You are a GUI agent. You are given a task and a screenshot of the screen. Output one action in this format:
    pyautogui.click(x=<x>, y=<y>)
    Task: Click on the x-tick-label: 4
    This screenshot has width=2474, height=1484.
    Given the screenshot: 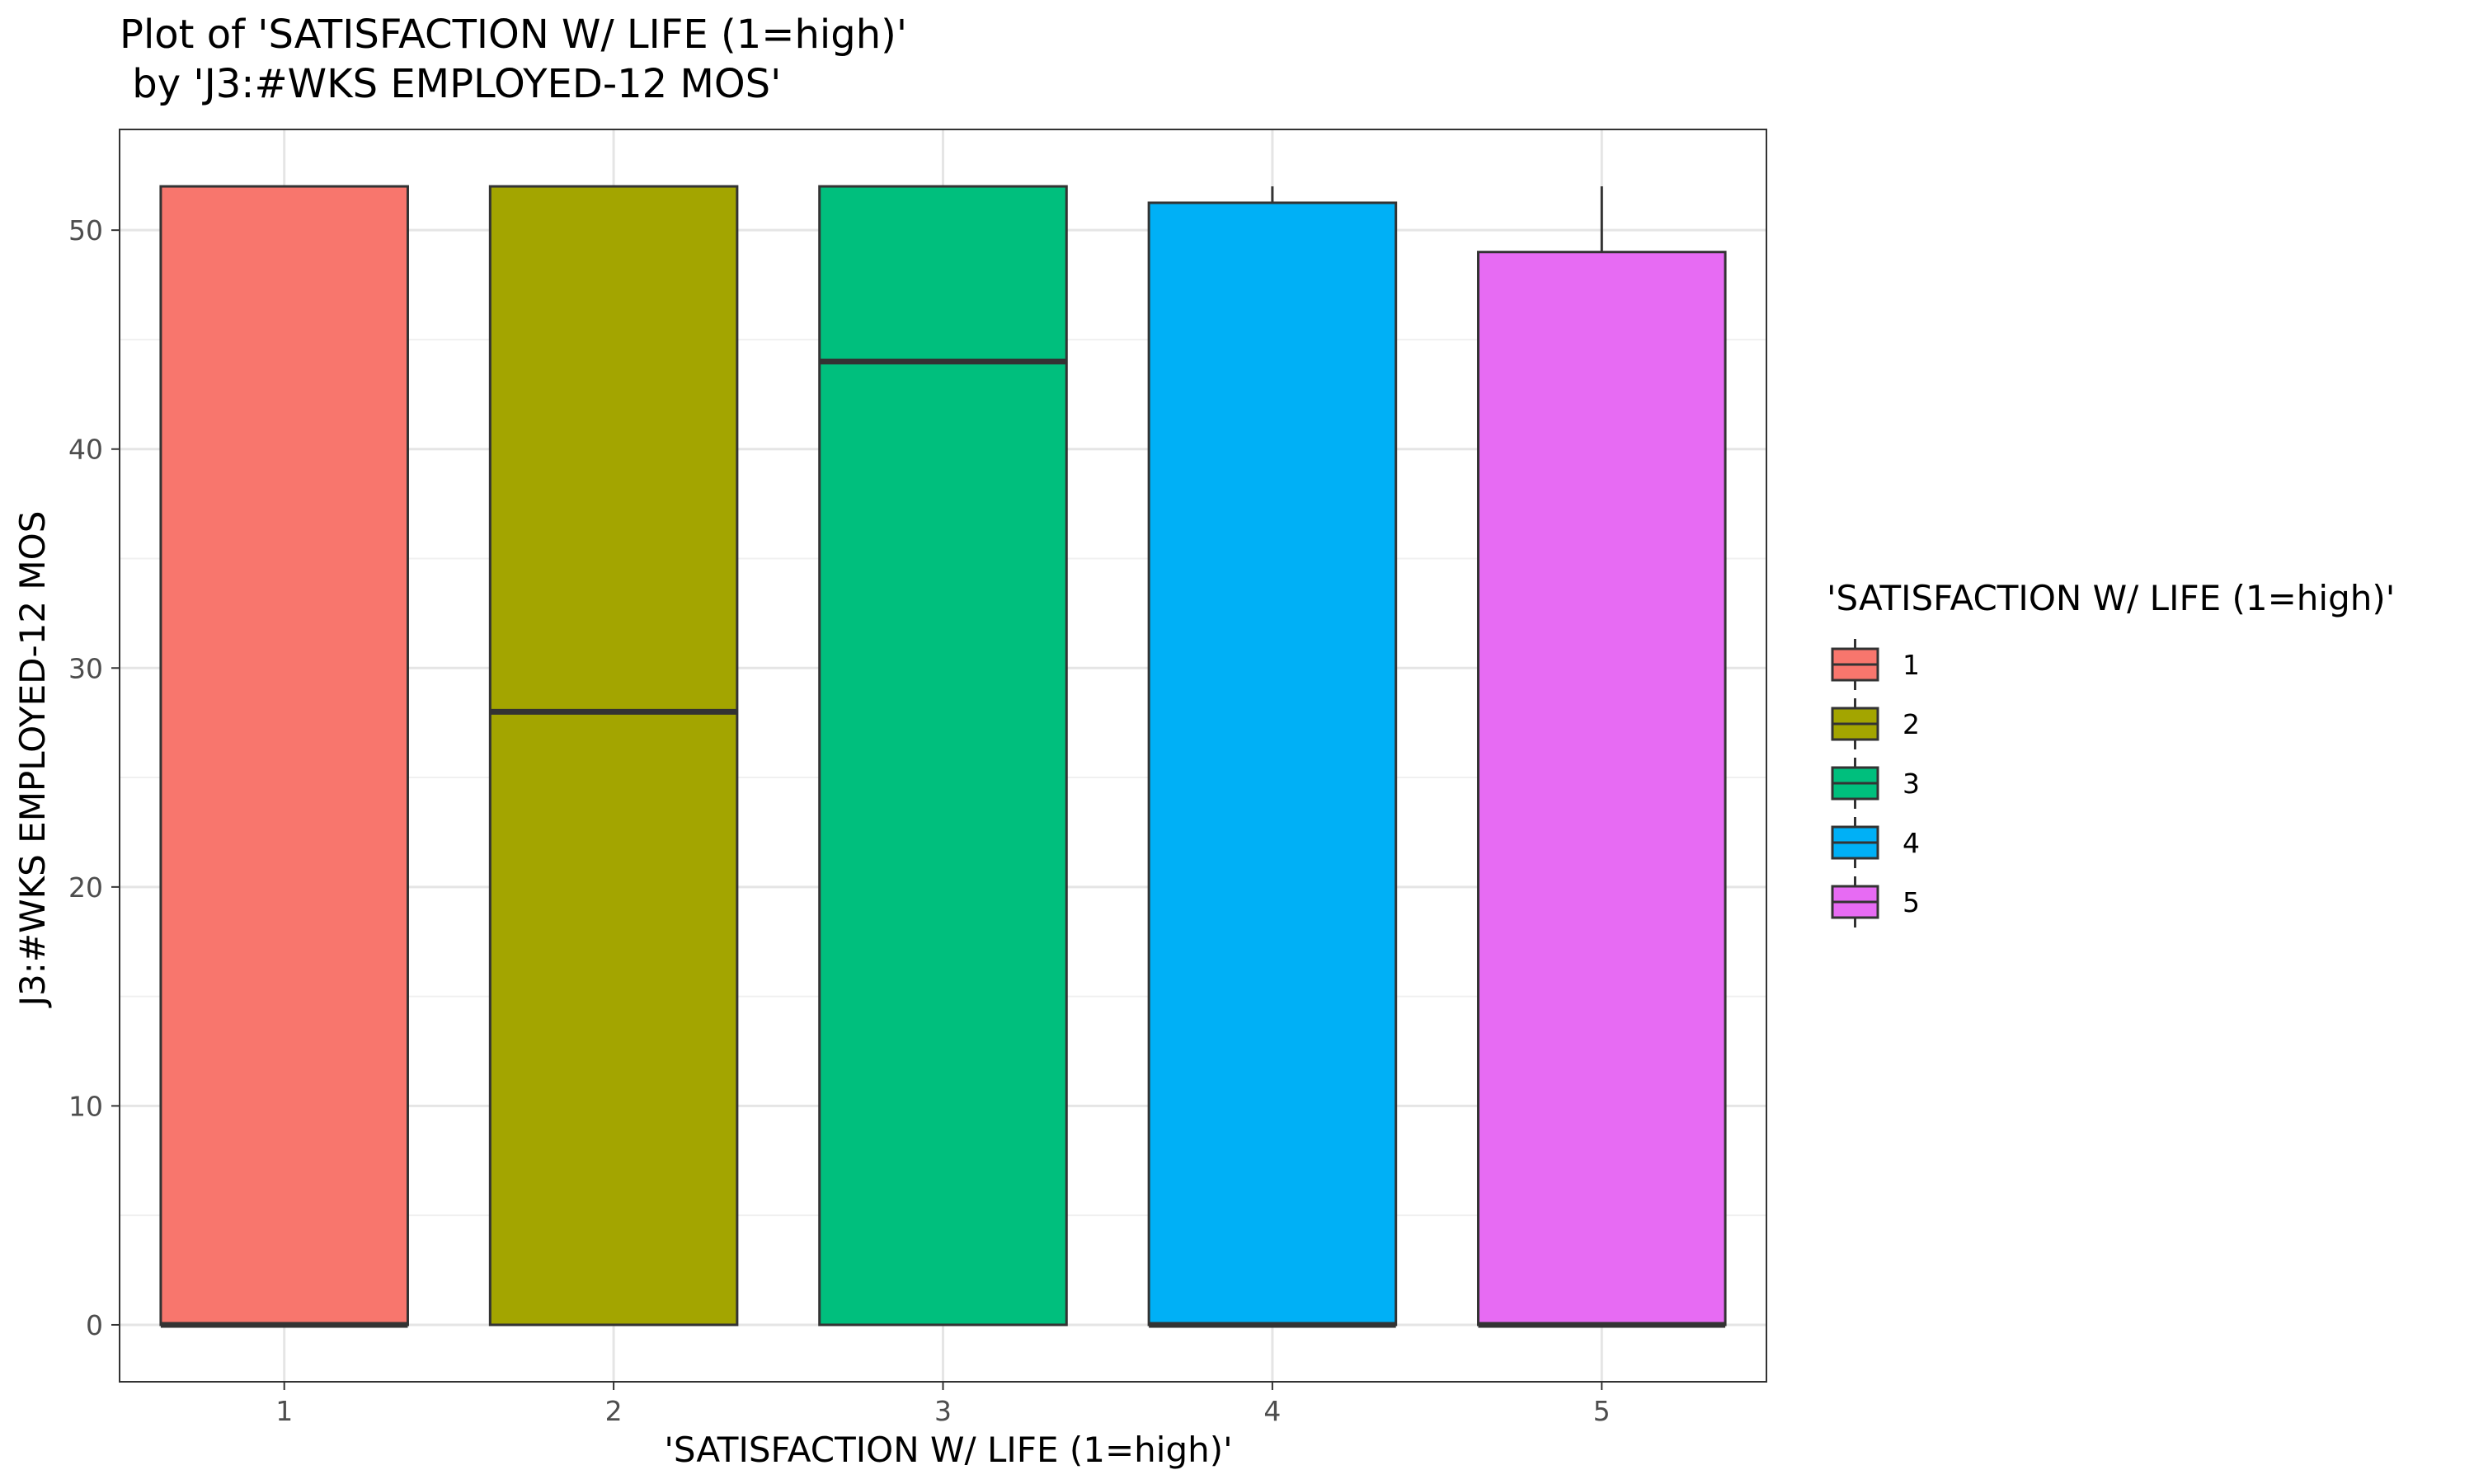 What is the action you would take?
    pyautogui.click(x=1272, y=1411)
    